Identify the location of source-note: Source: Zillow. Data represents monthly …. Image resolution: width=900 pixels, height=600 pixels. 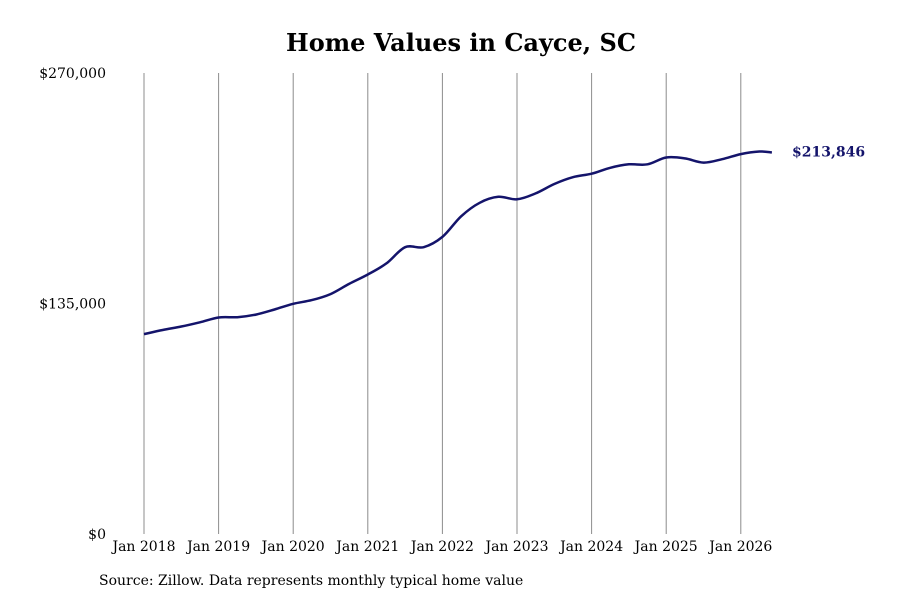
(311, 581).